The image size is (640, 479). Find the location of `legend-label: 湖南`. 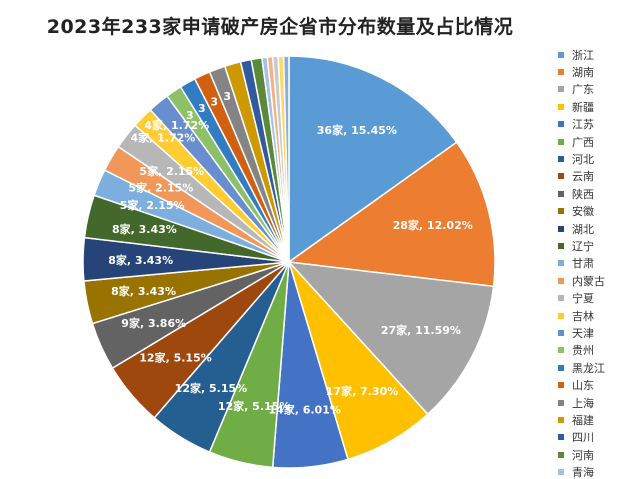

legend-label: 湖南 is located at coordinates (583, 73).